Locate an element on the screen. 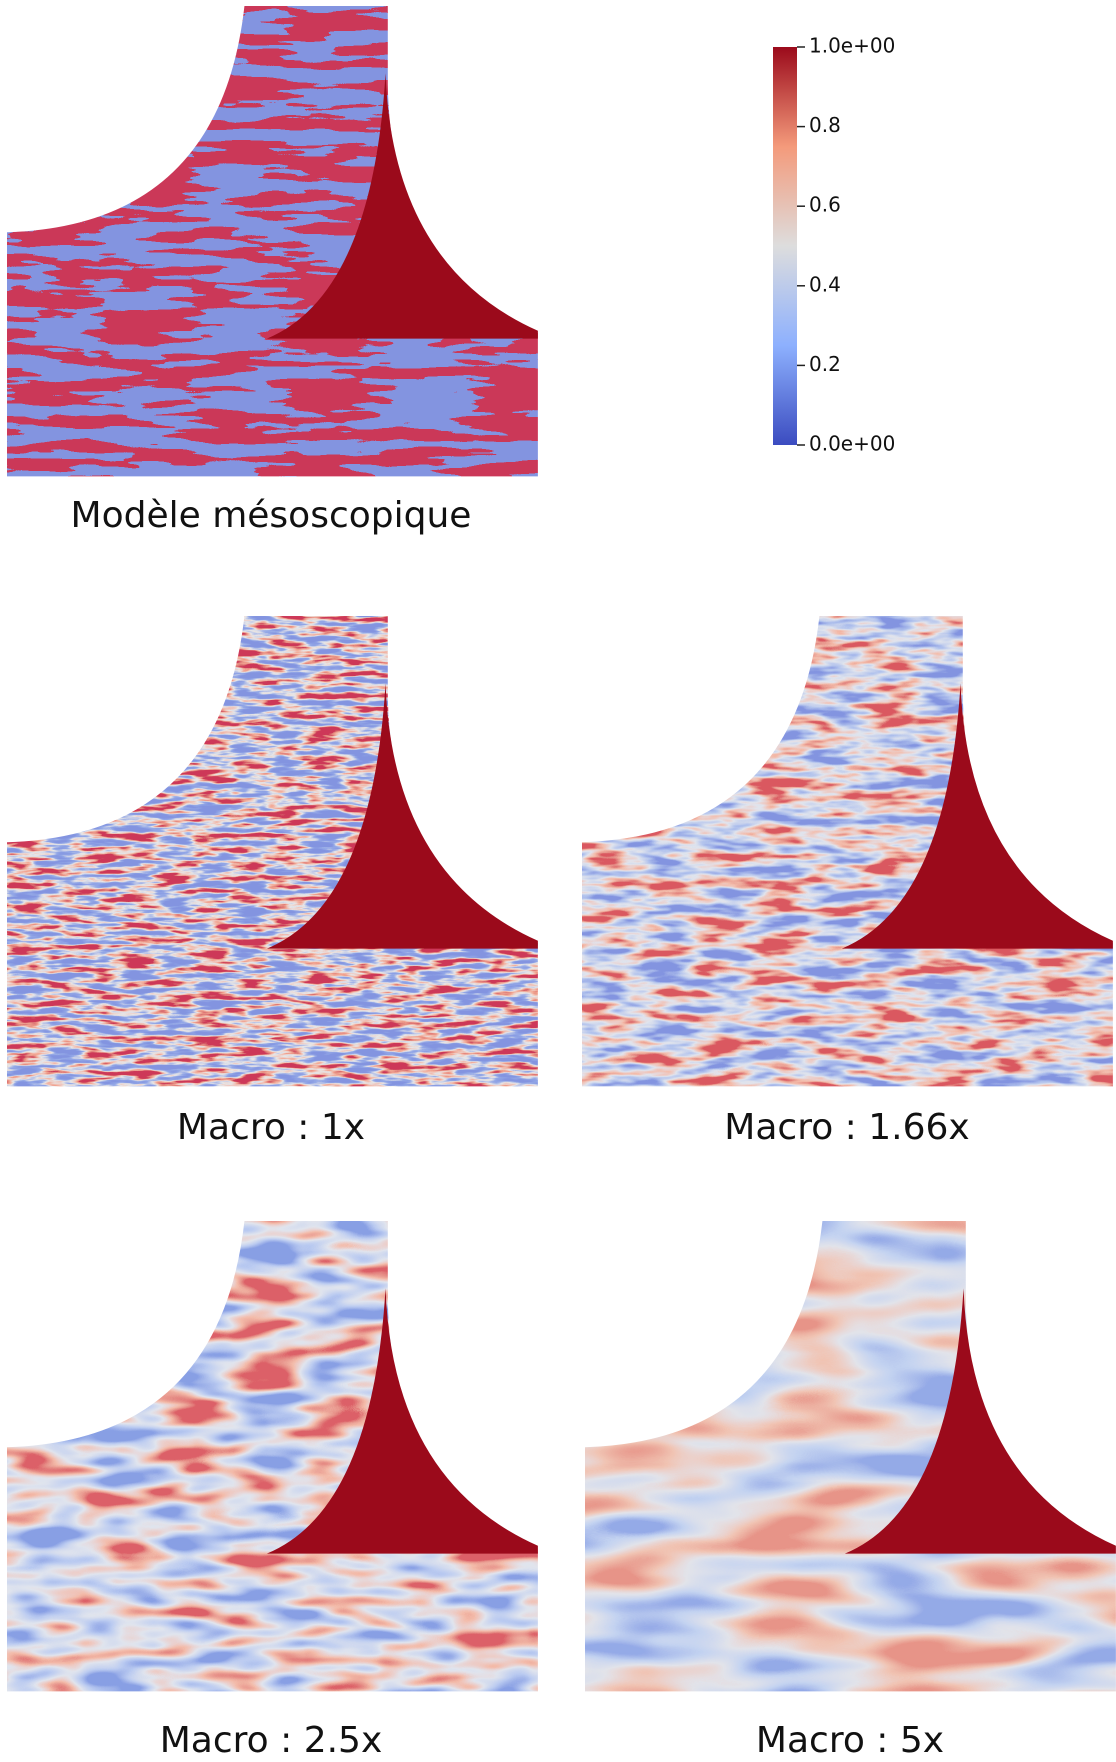  colorbar is located at coordinates (785, 246).